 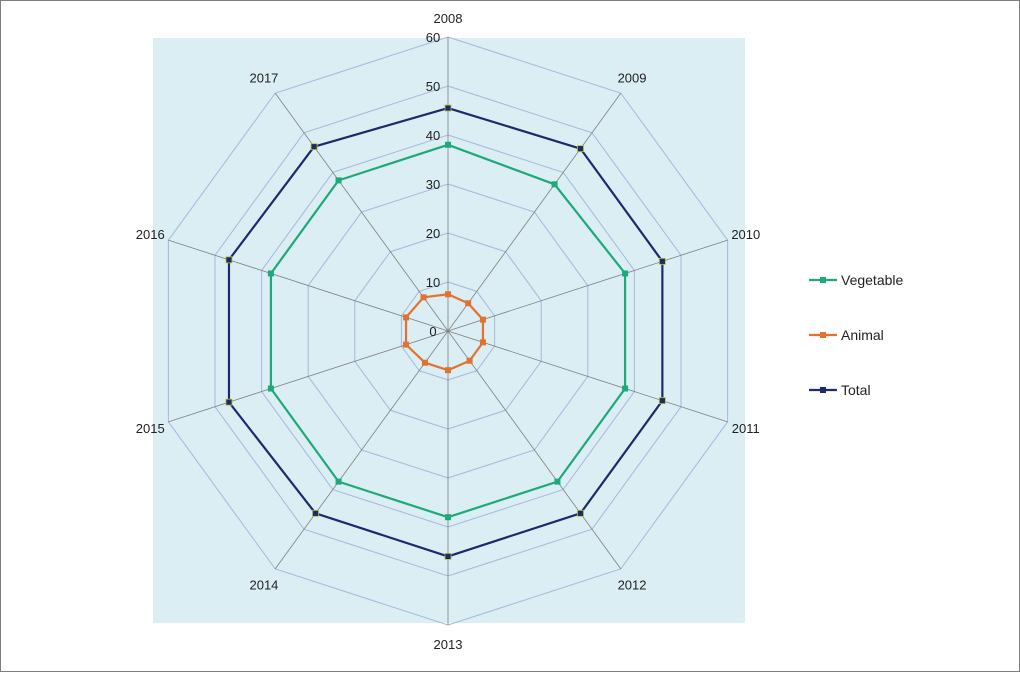 What do you see at coordinates (632, 584) in the screenshot?
I see `category-label-2012: 2012` at bounding box center [632, 584].